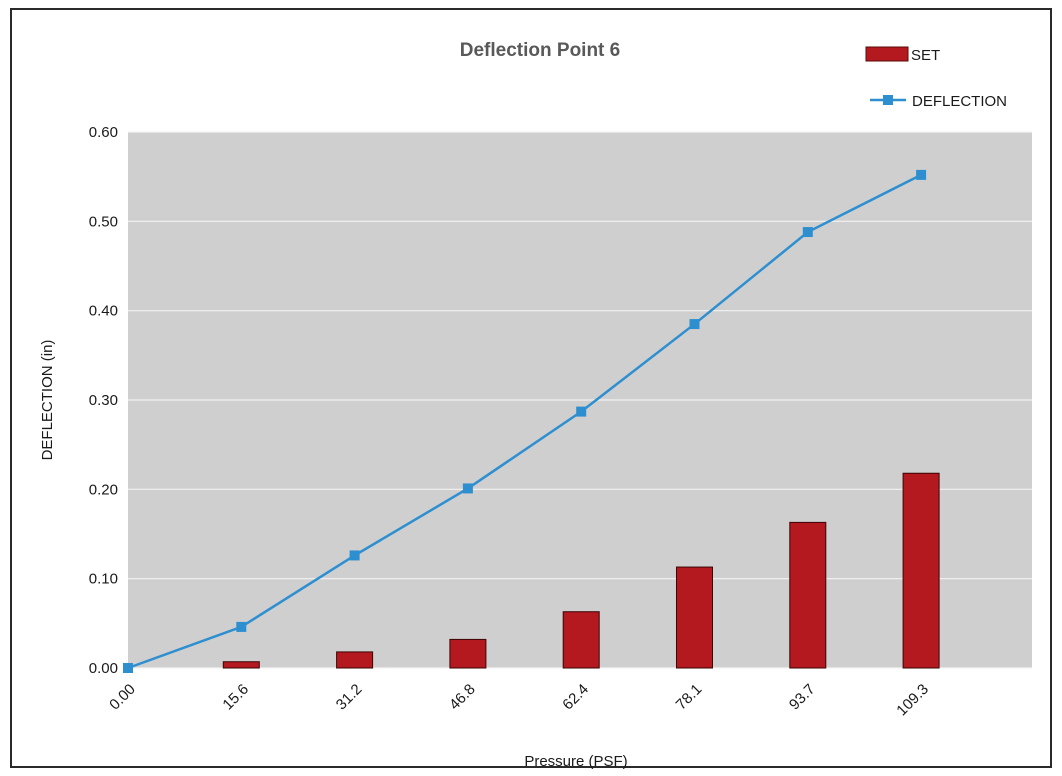 The image size is (1062, 776). I want to click on y-tick-label: 0.10, so click(103, 579).